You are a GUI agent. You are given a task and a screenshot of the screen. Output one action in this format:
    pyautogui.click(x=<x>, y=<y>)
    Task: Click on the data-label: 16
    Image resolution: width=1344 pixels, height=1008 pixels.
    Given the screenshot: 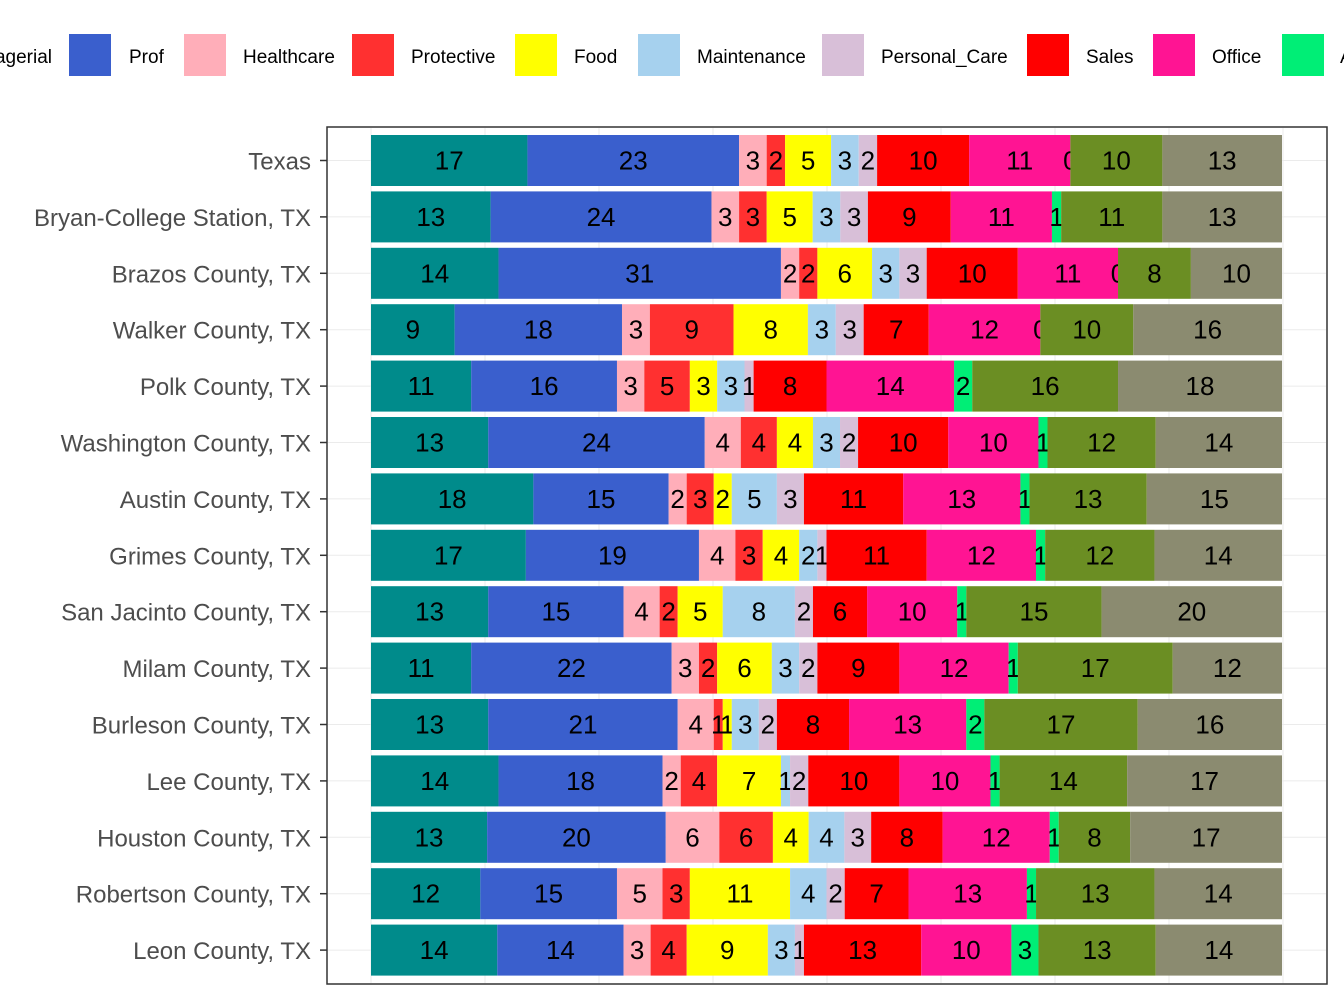 What is the action you would take?
    pyautogui.click(x=1045, y=386)
    